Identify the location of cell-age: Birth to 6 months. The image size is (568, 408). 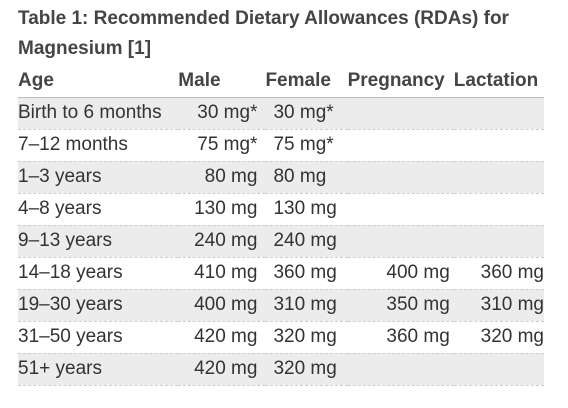
(90, 112).